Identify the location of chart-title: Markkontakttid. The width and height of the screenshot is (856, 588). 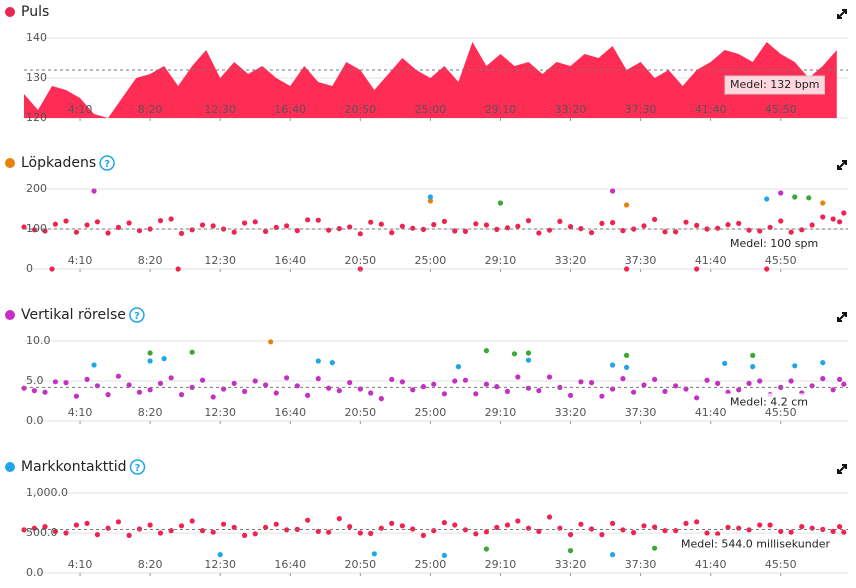
(74, 467).